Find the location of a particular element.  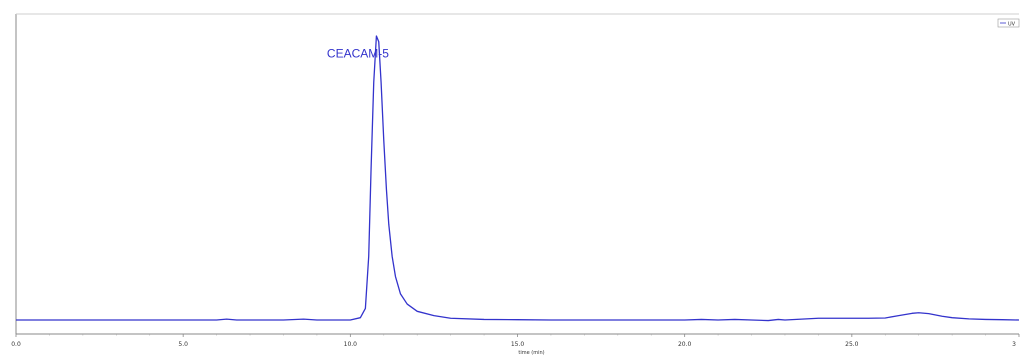

x-tick-label: 0.0 is located at coordinates (16, 344).